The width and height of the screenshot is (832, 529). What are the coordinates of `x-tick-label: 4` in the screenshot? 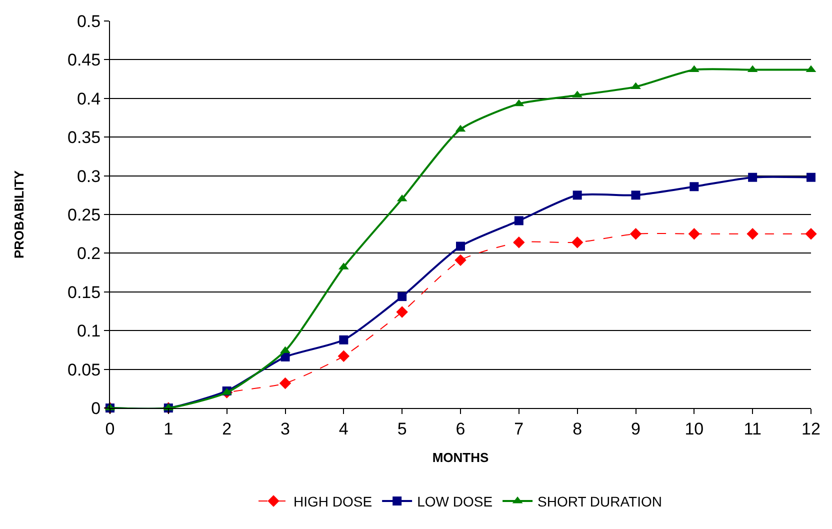 It's located at (343, 428).